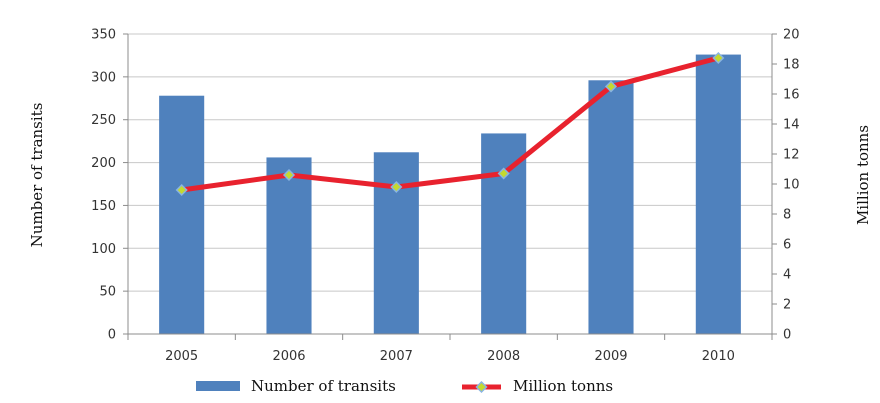 The width and height of the screenshot is (880, 403). What do you see at coordinates (611, 86) in the screenshot?
I see `line-marker-2009` at bounding box center [611, 86].